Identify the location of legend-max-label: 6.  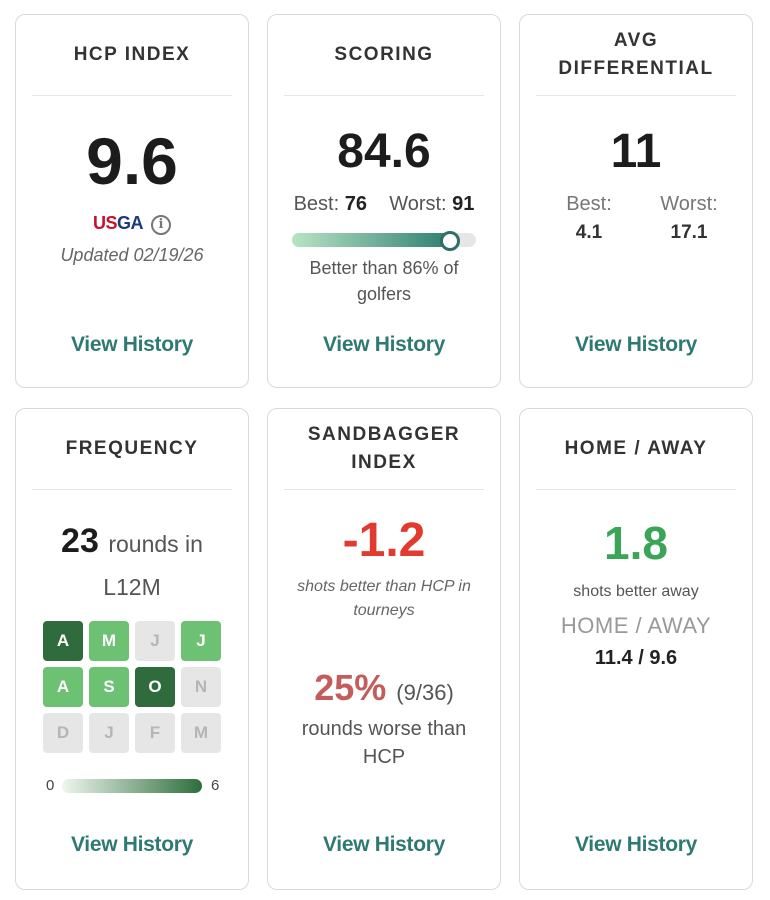
(215, 785).